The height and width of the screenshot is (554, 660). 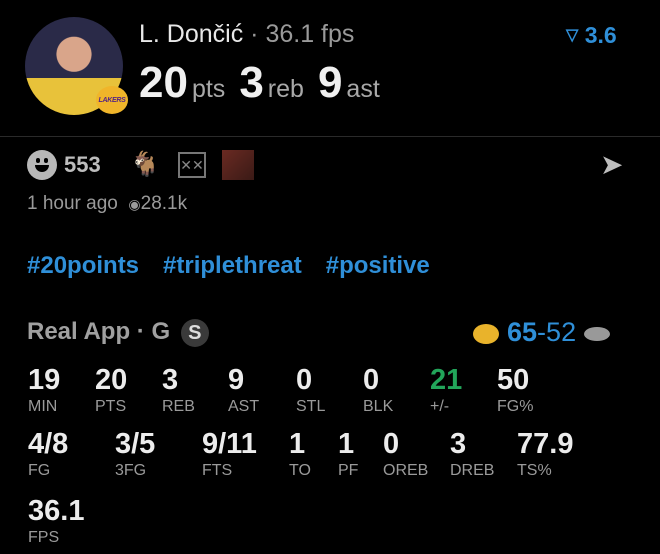 What do you see at coordinates (192, 165) in the screenshot?
I see `basketball-net-icon: ✕✕` at bounding box center [192, 165].